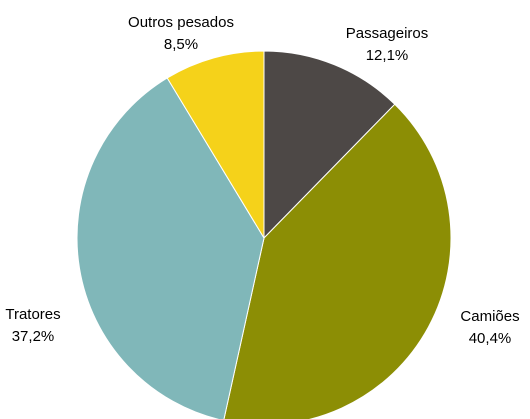  Describe the element at coordinates (181, 44) in the screenshot. I see `slice-value-outros-pesados: 8,5%` at that location.